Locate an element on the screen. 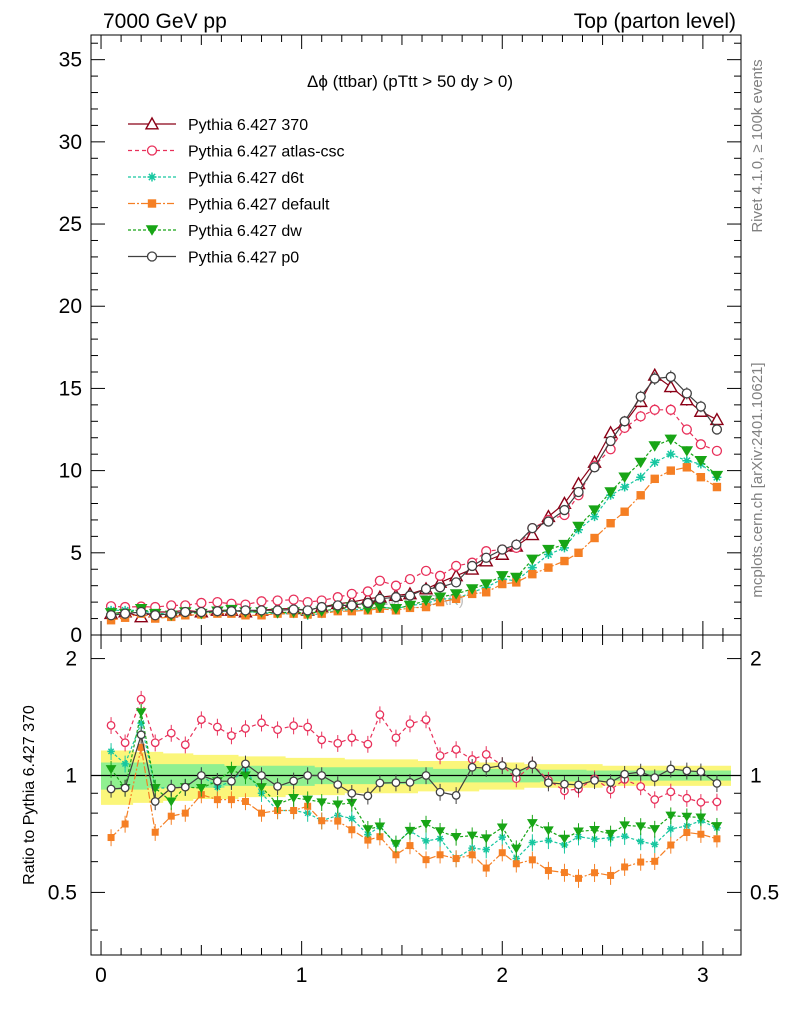  ratio-xtick-label: 2 is located at coordinates (502, 975).